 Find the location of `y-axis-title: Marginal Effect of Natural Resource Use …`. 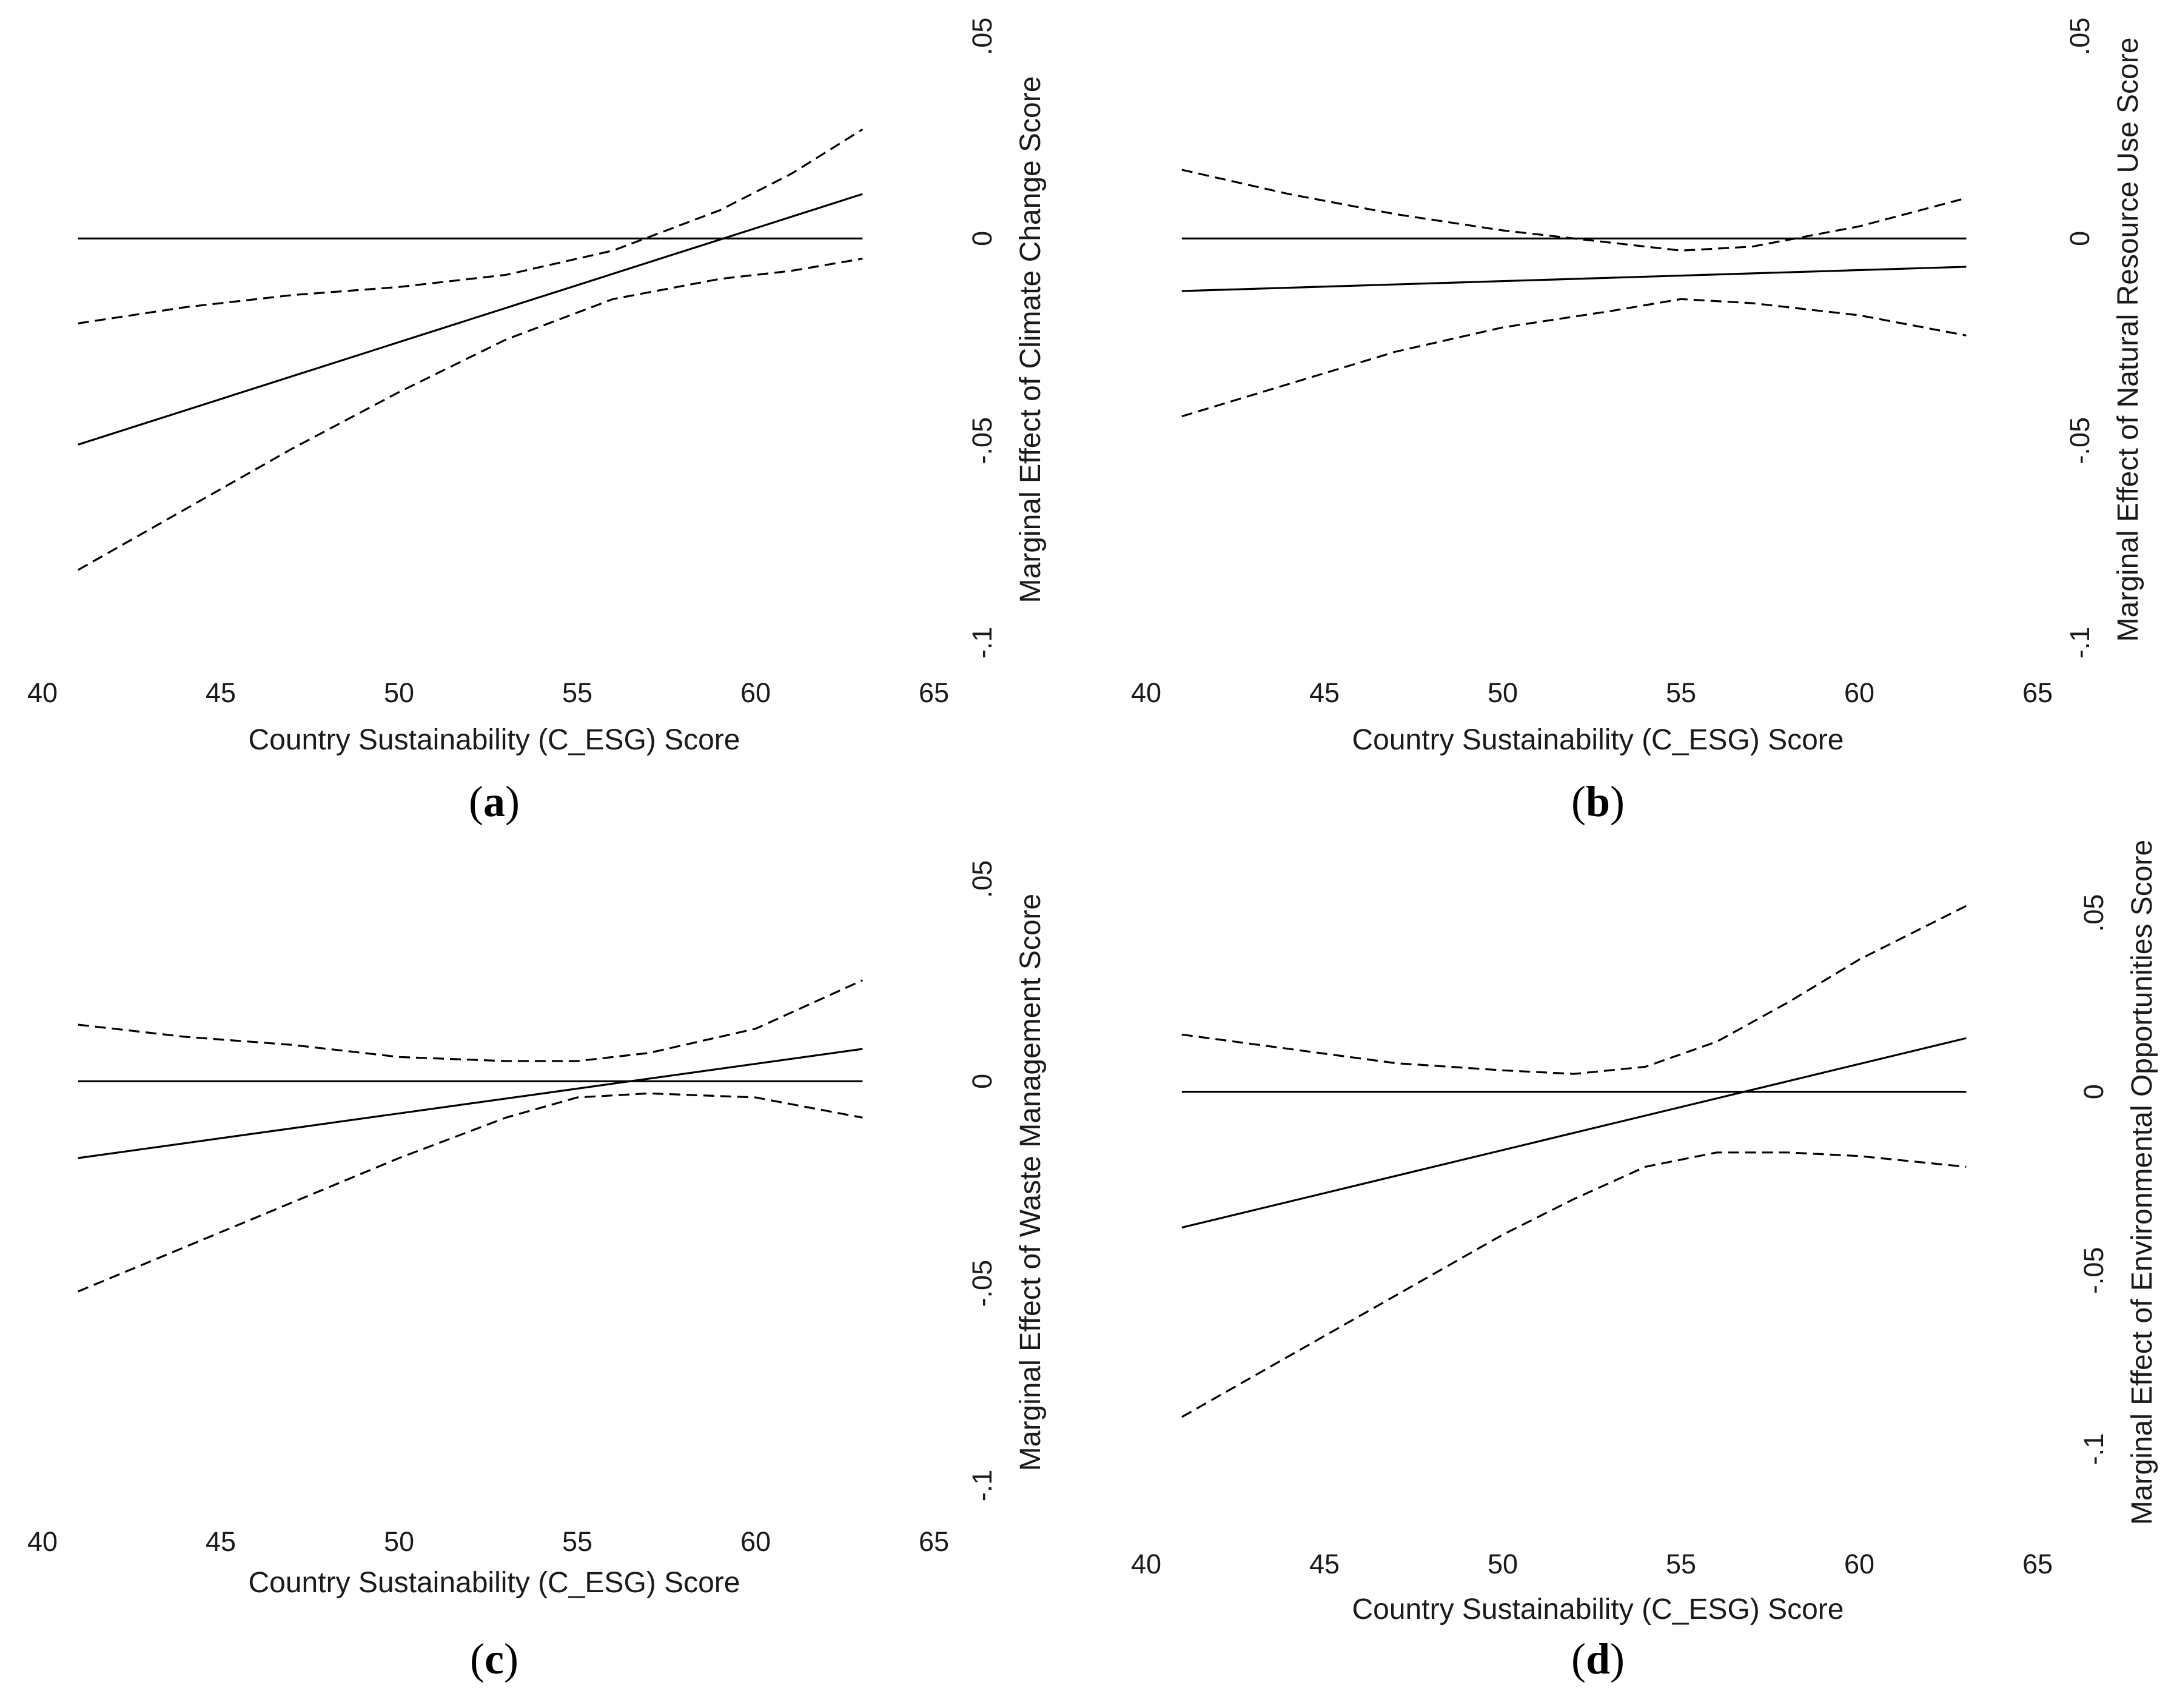

y-axis-title: Marginal Effect of Natural Resource Use … is located at coordinates (2128, 340).